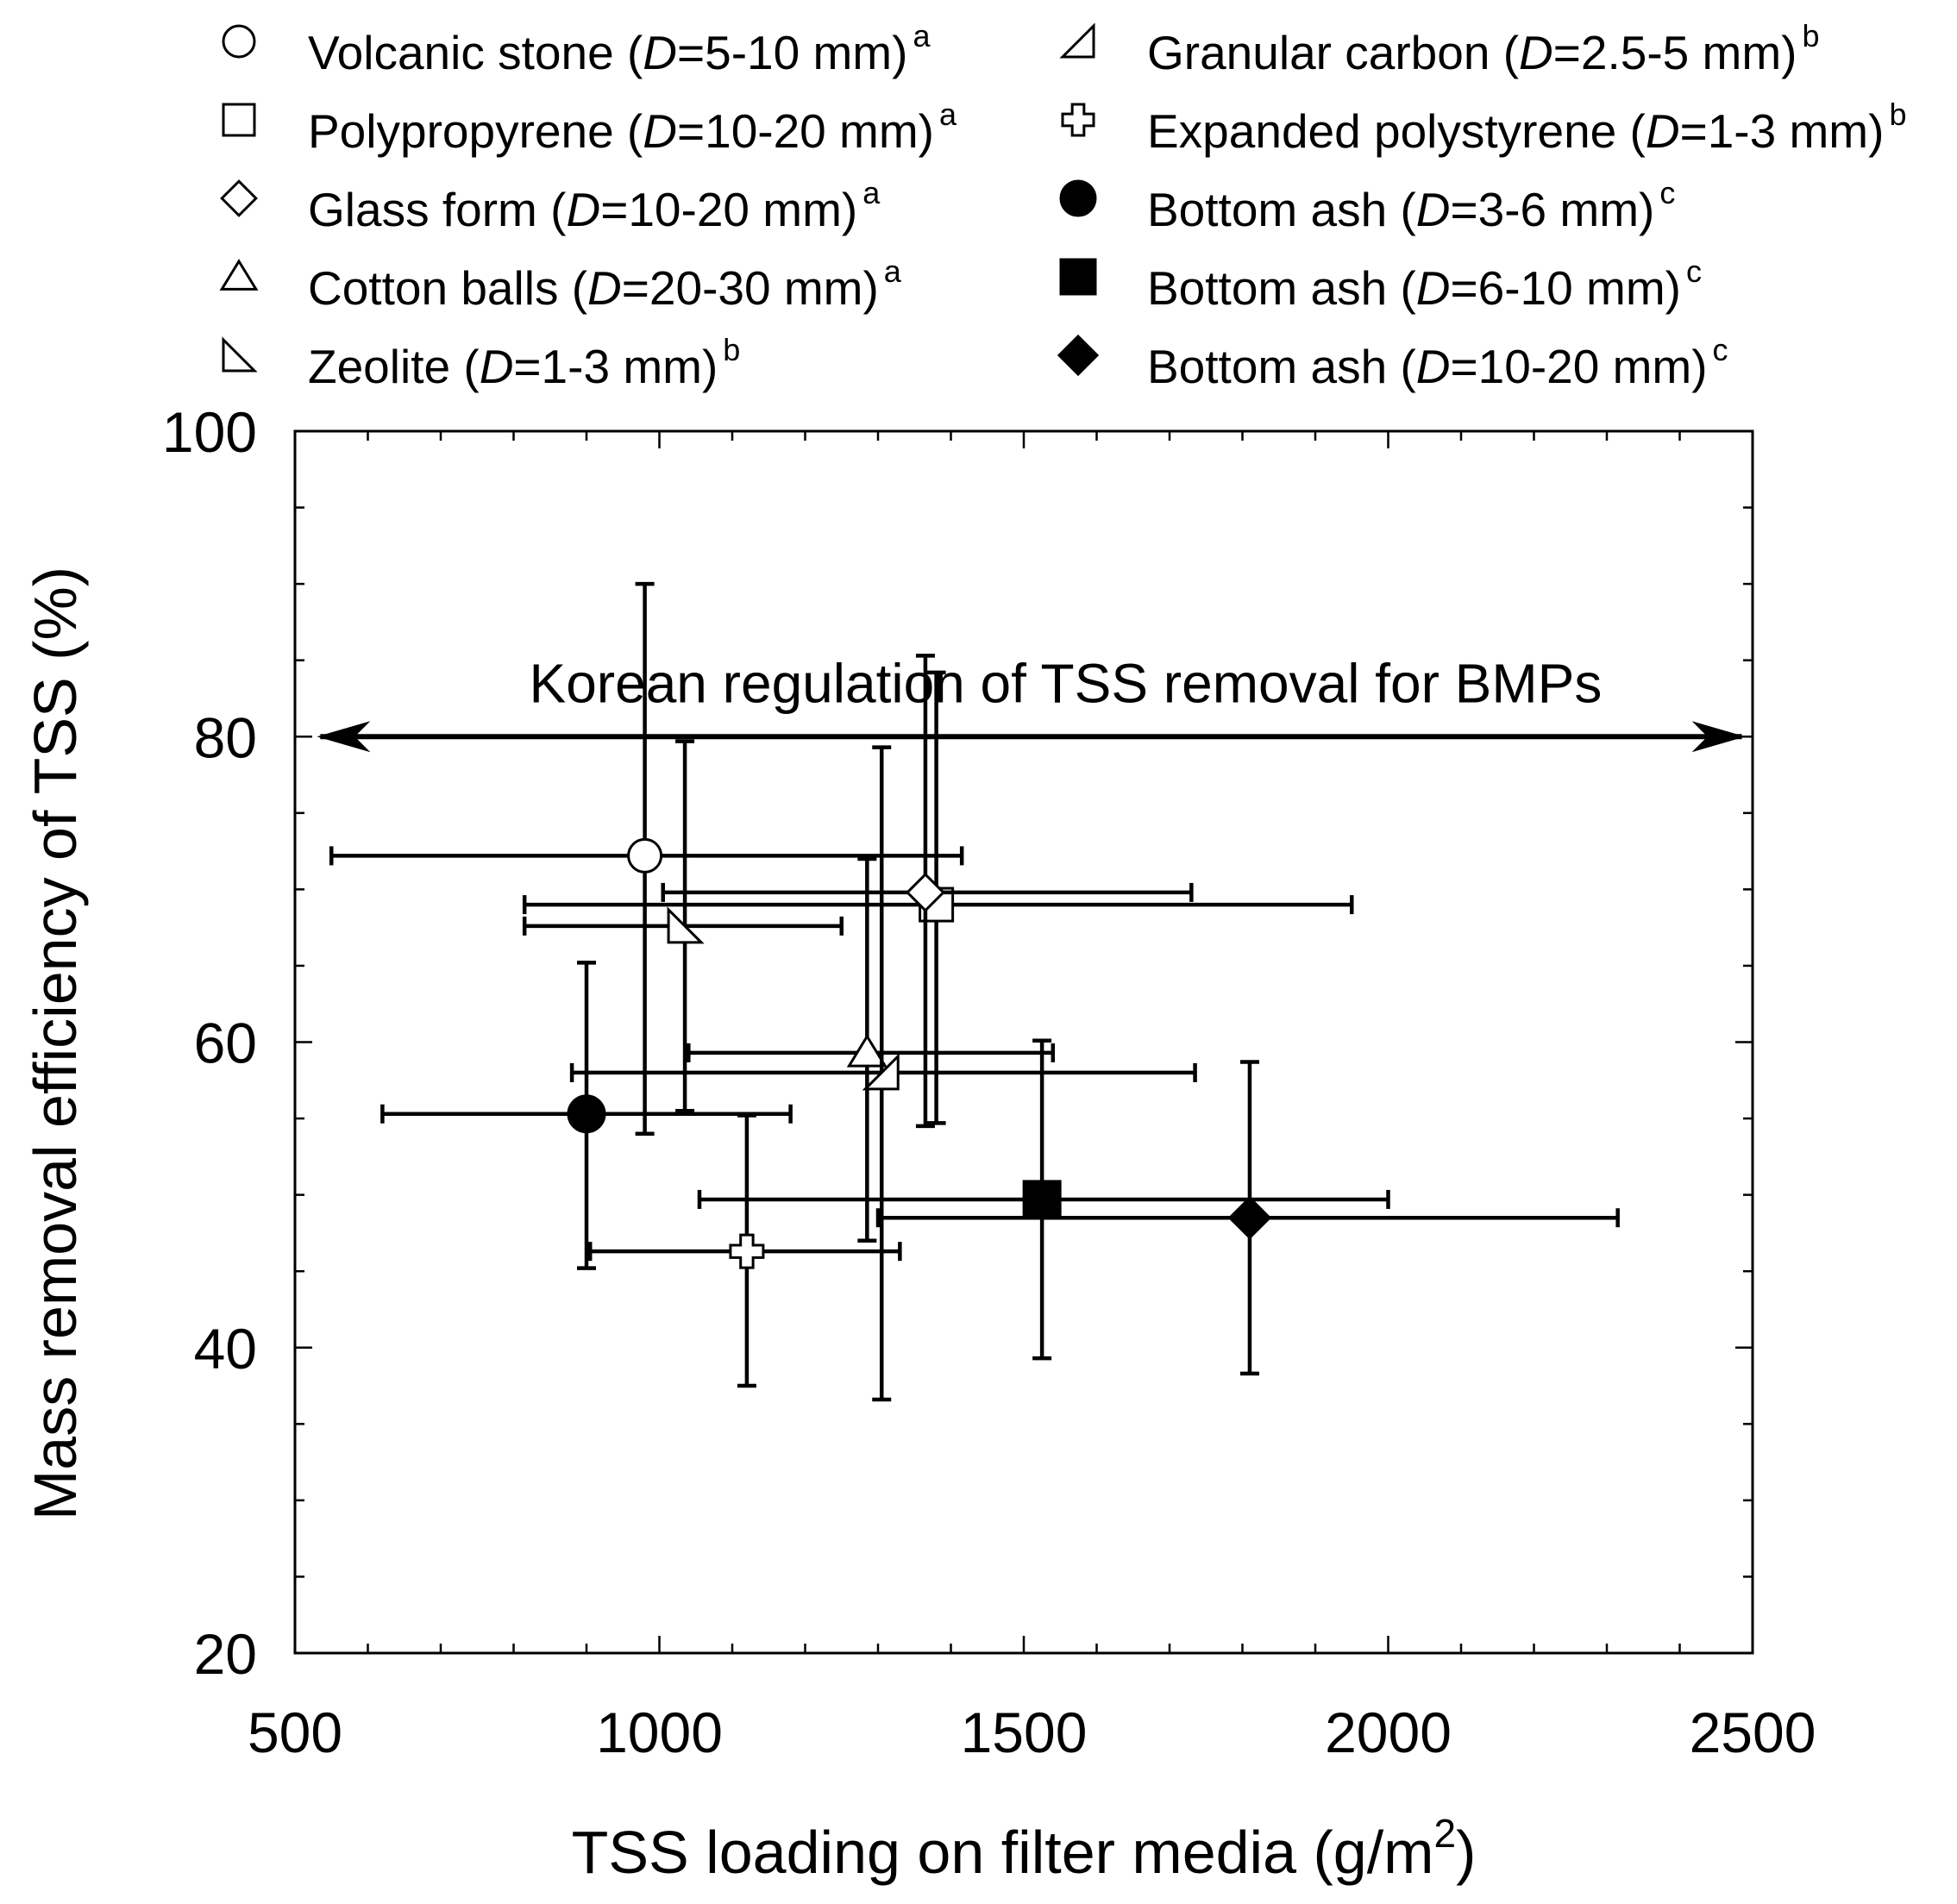  I want to click on legend-item: Zeolite (D=1-3 mm) b, so click(481, 363).